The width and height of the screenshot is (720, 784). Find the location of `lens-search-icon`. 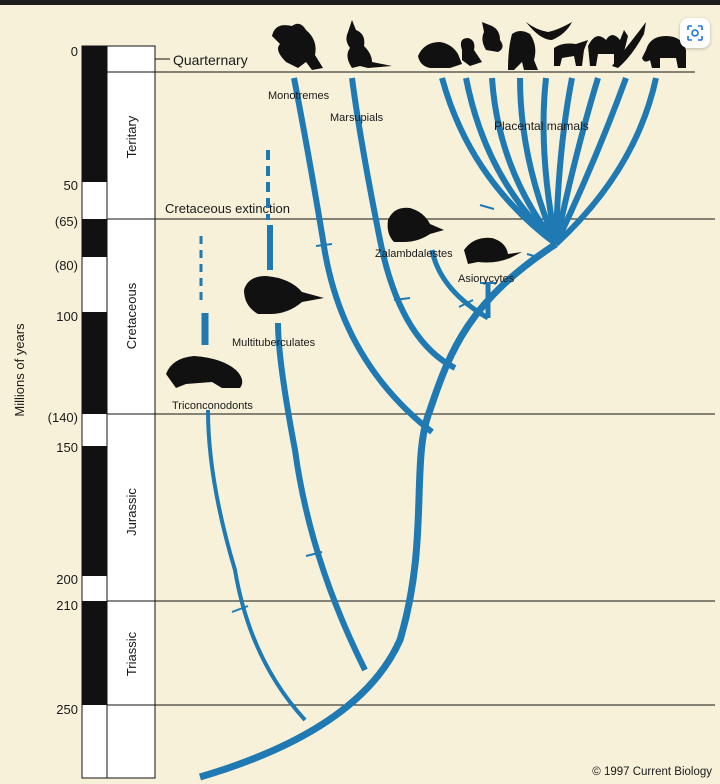

lens-search-icon is located at coordinates (695, 33).